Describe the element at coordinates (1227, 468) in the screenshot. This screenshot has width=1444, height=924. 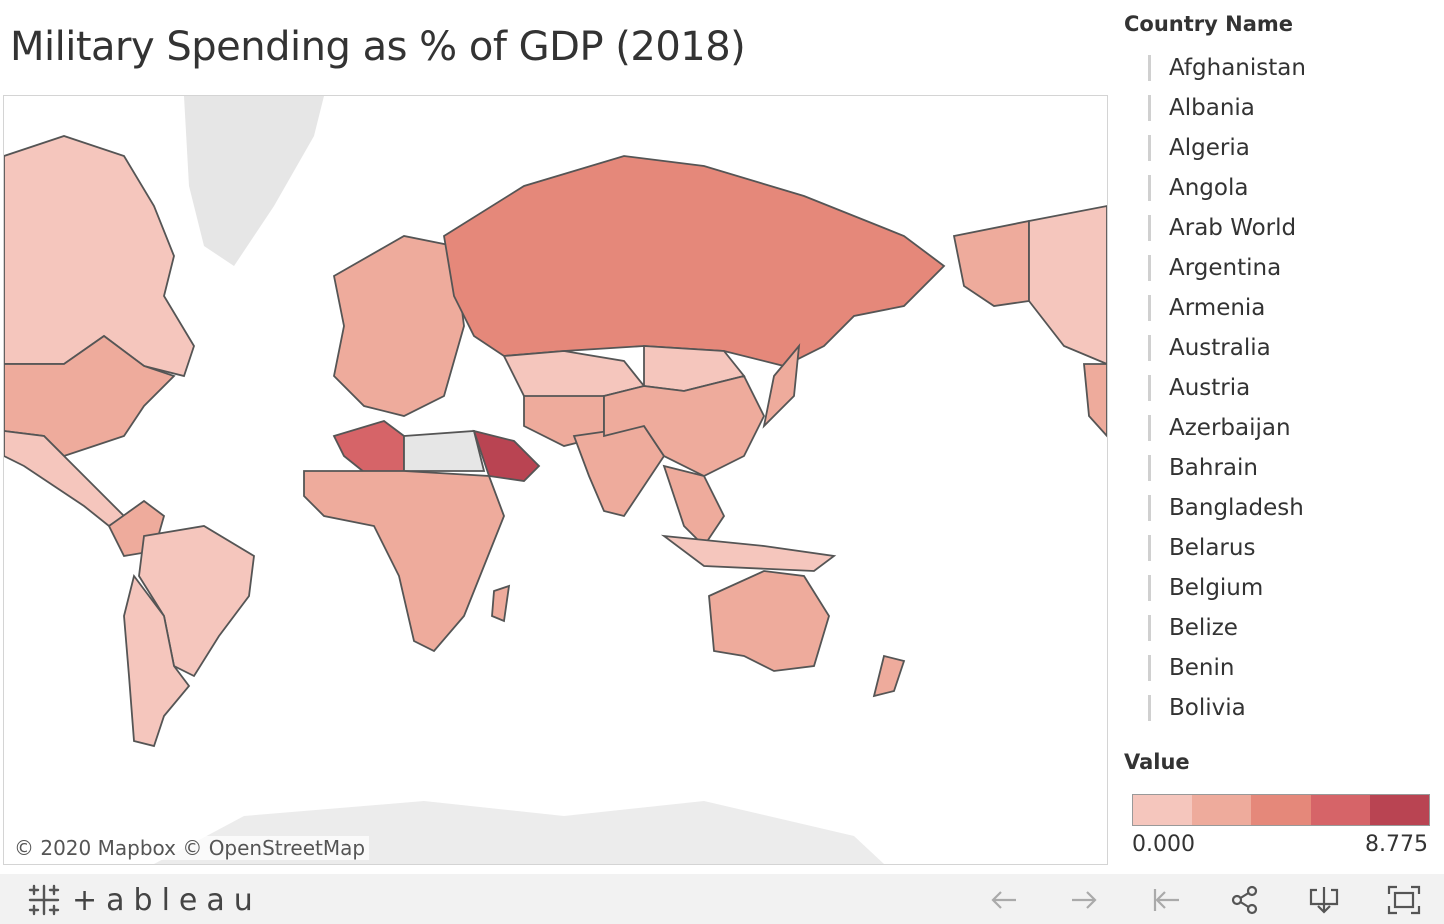
I see `list-item: Bahrain` at that location.